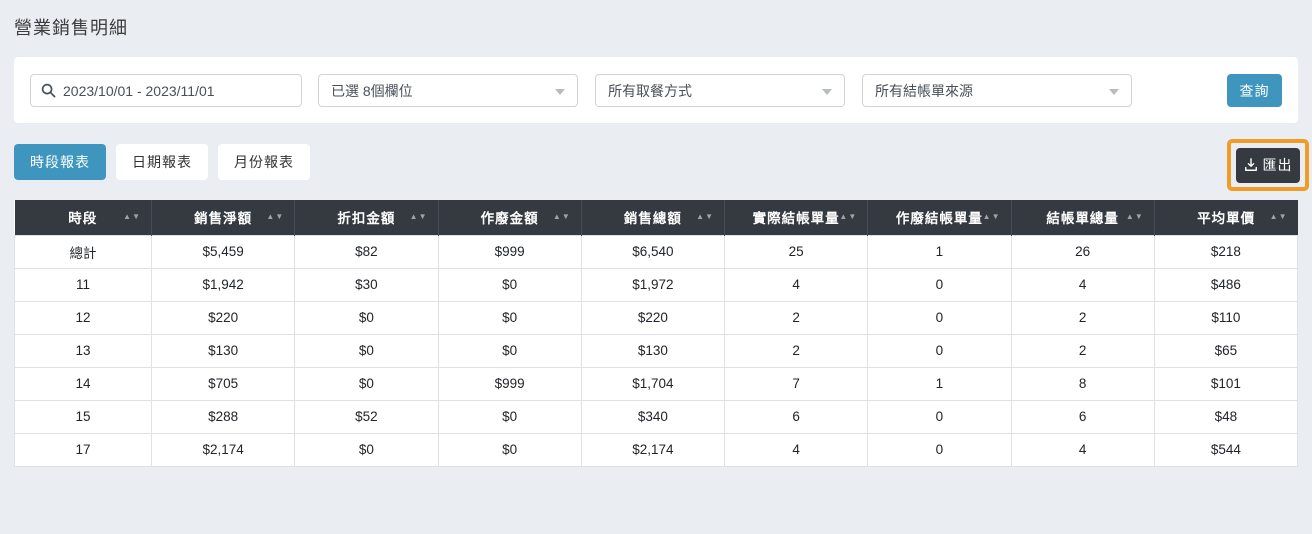 The height and width of the screenshot is (534, 1312). Describe the element at coordinates (48, 90) in the screenshot. I see `search-icon` at that location.